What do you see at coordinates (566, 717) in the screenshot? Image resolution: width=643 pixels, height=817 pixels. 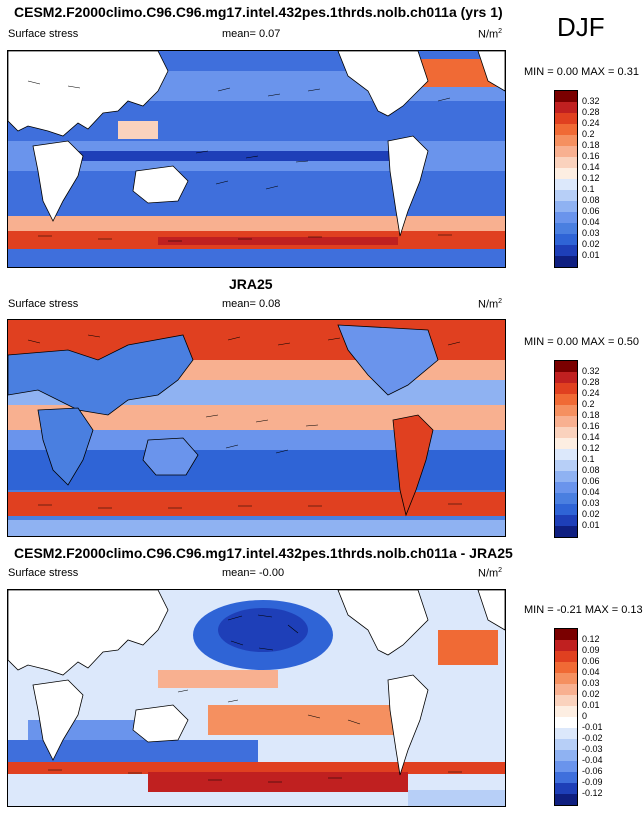 I see `panel-3-colorbar` at bounding box center [566, 717].